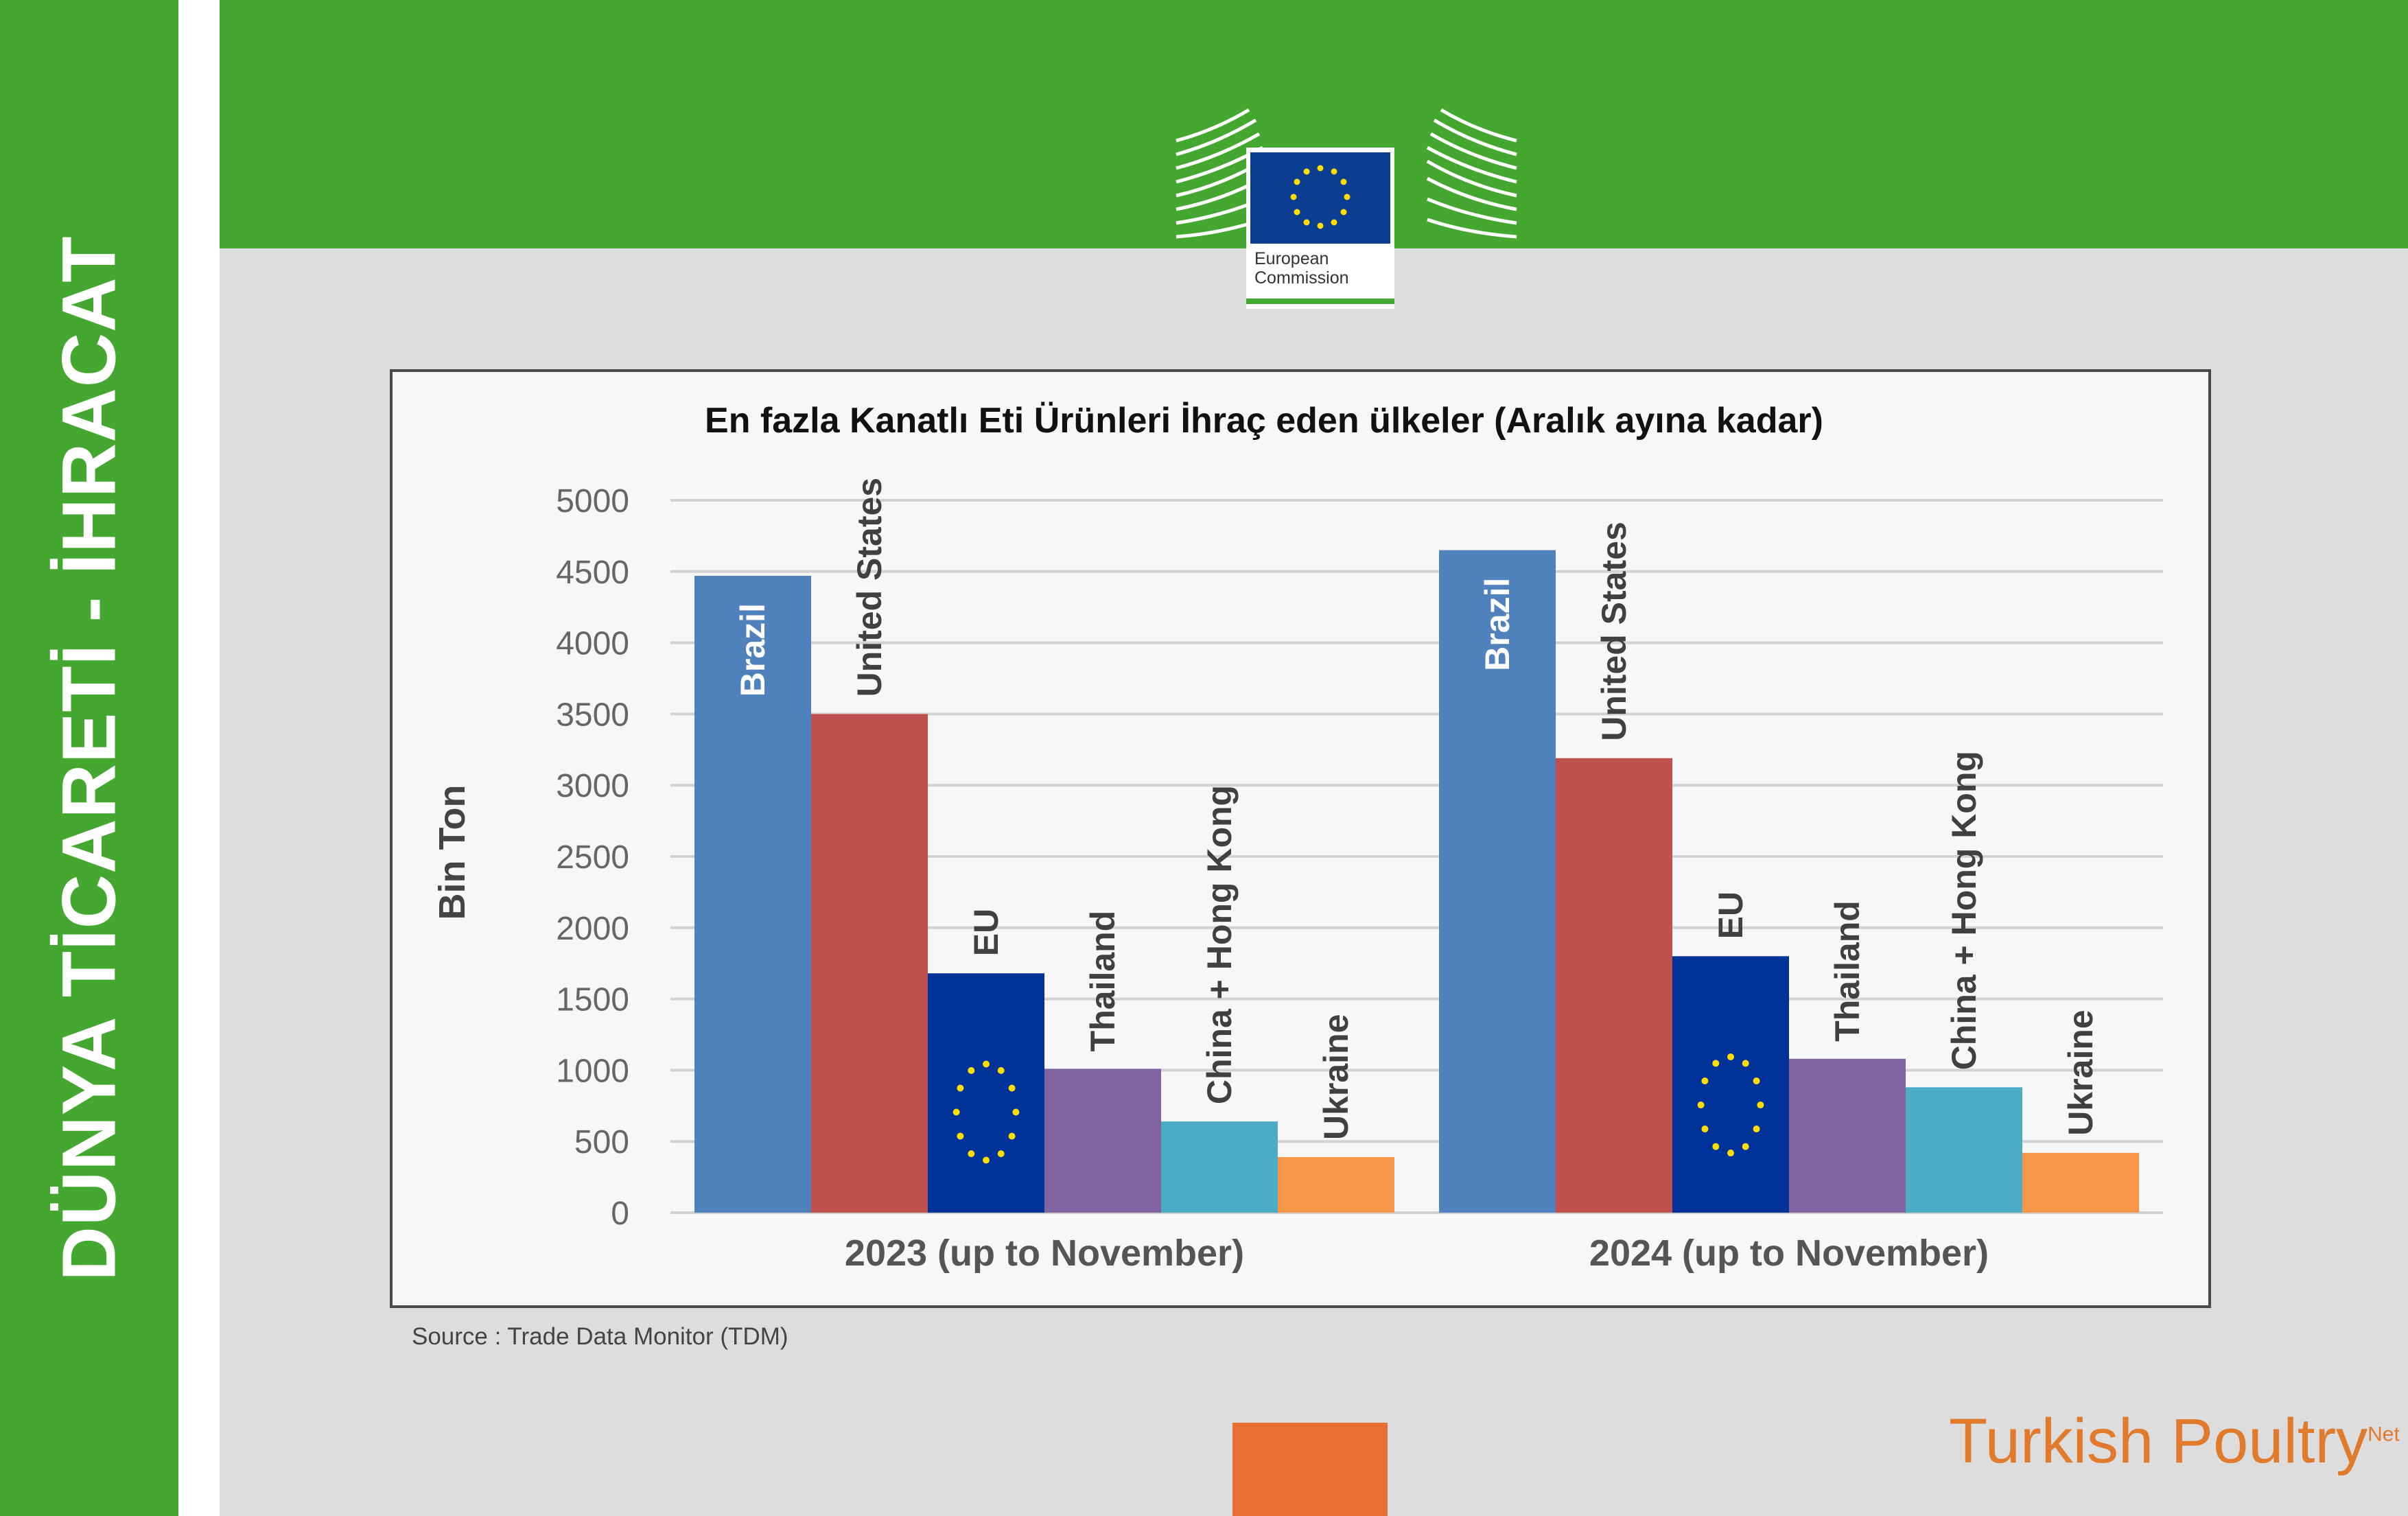 The image size is (2408, 1516). What do you see at coordinates (1044, 1253) in the screenshot?
I see `x-category-label: 2023 (up to November)` at bounding box center [1044, 1253].